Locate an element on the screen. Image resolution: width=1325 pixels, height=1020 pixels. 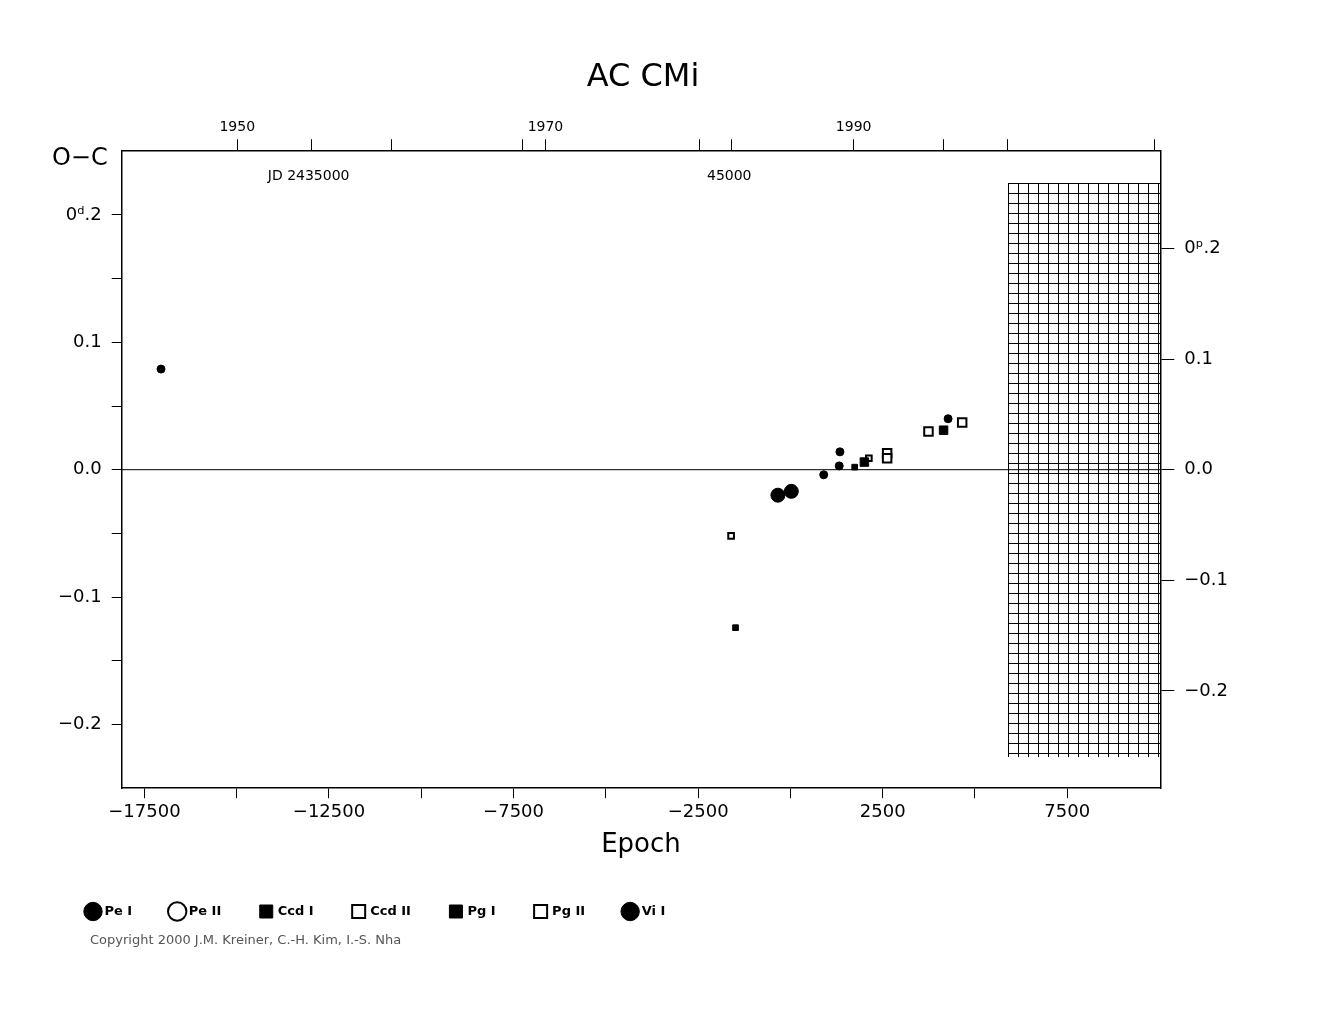
y-tick-label: −0.2 is located at coordinates (79, 723).